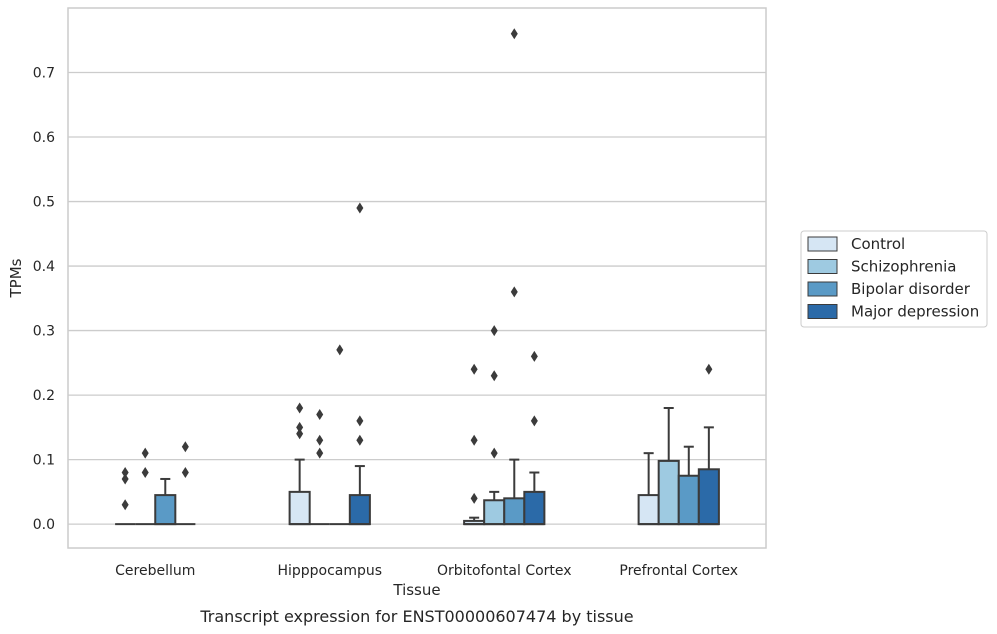  What do you see at coordinates (44, 74) in the screenshot?
I see `y-tick-label: 0.7` at bounding box center [44, 74].